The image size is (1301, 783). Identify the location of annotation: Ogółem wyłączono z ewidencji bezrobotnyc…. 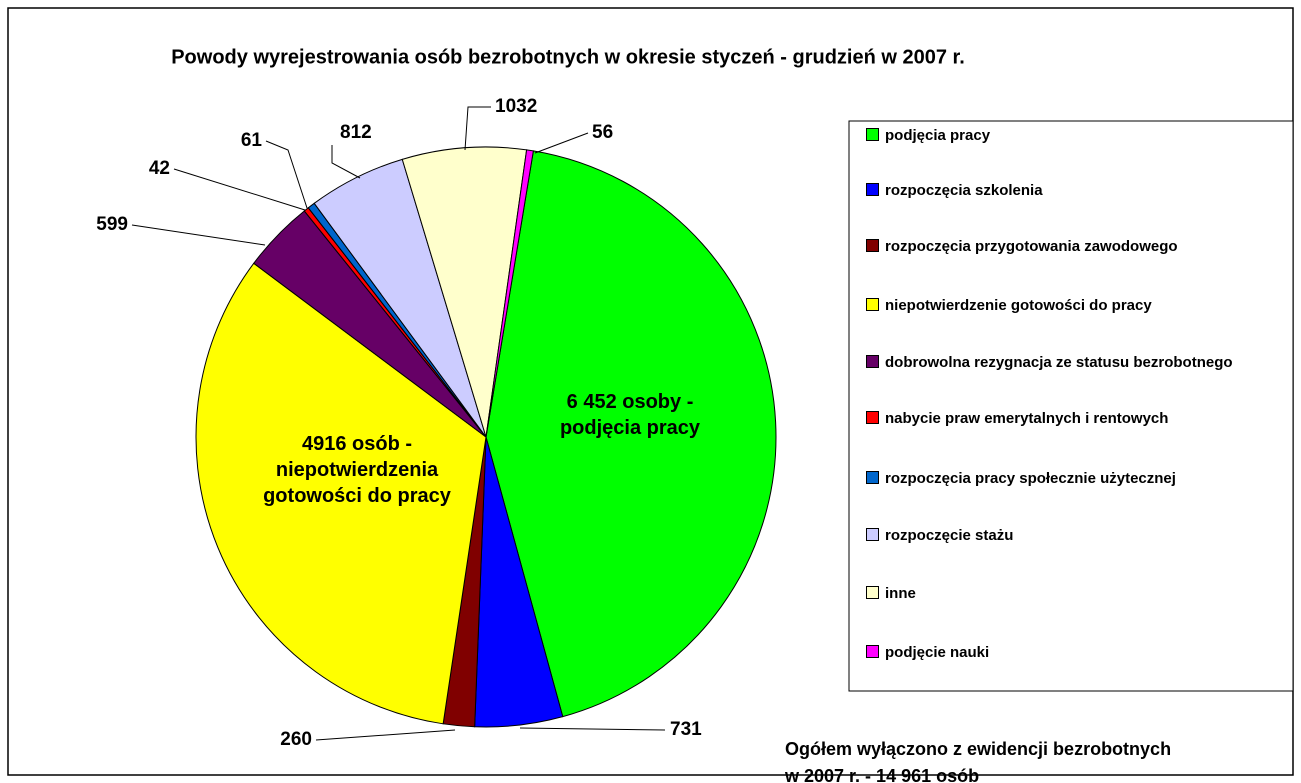
(978, 761).